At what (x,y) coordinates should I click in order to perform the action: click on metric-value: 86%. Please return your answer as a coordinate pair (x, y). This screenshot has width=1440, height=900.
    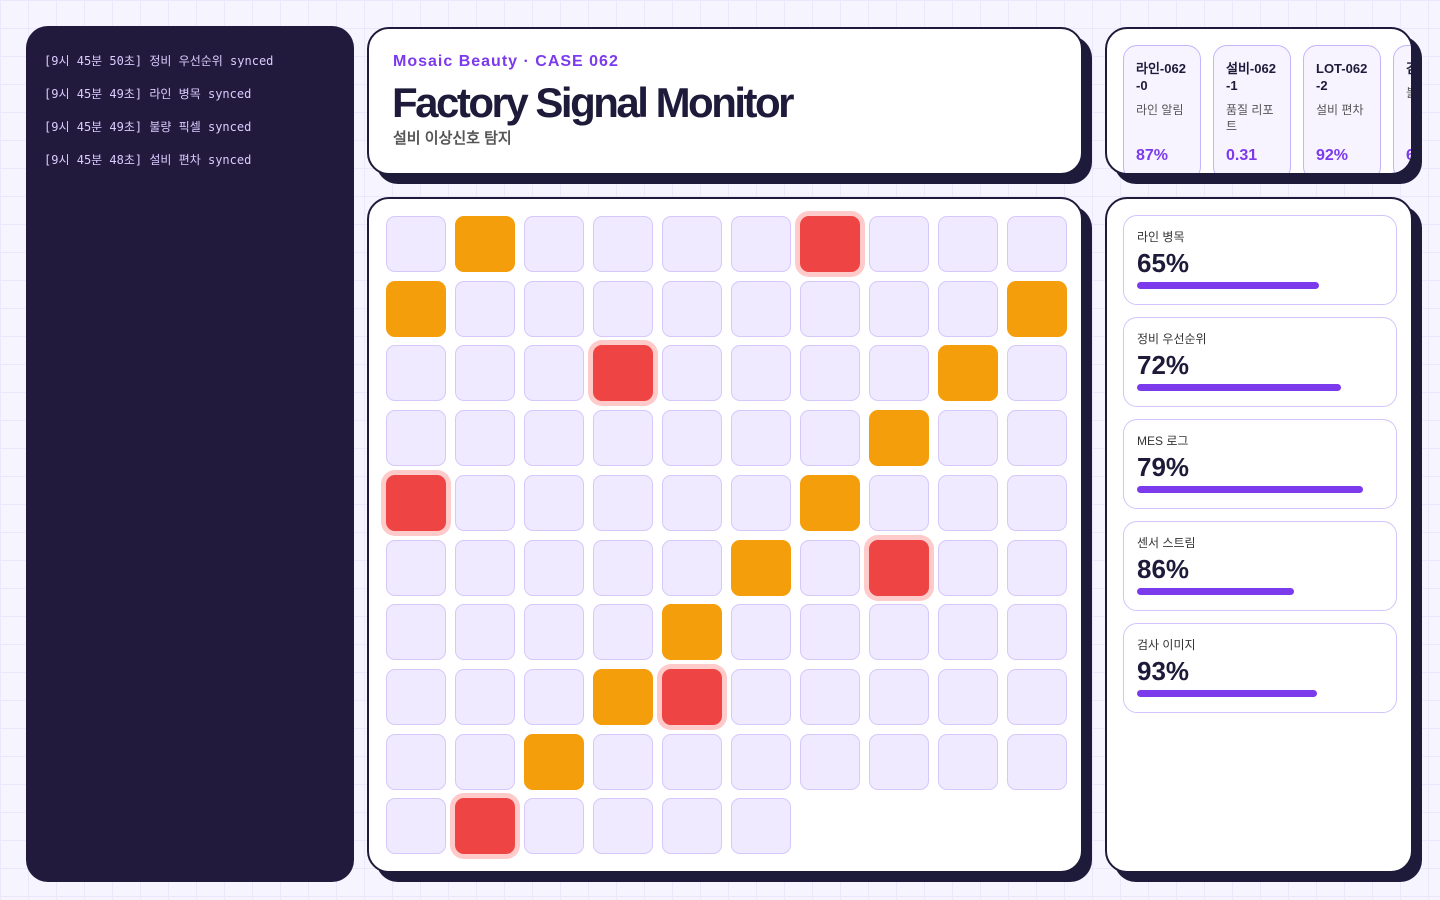
    Looking at the image, I should click on (1163, 569).